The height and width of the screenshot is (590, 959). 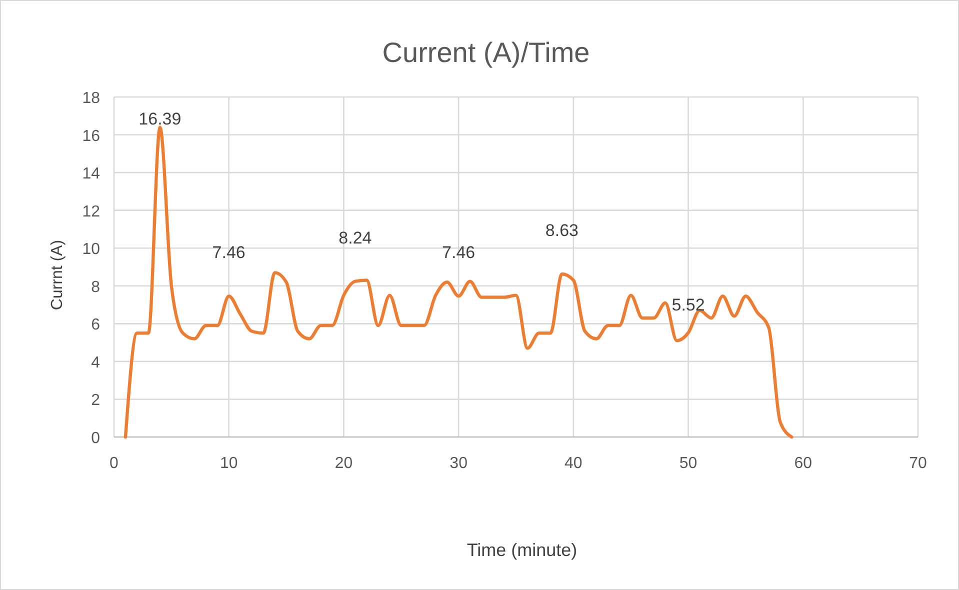 I want to click on x-tick-label: 50, so click(x=688, y=463).